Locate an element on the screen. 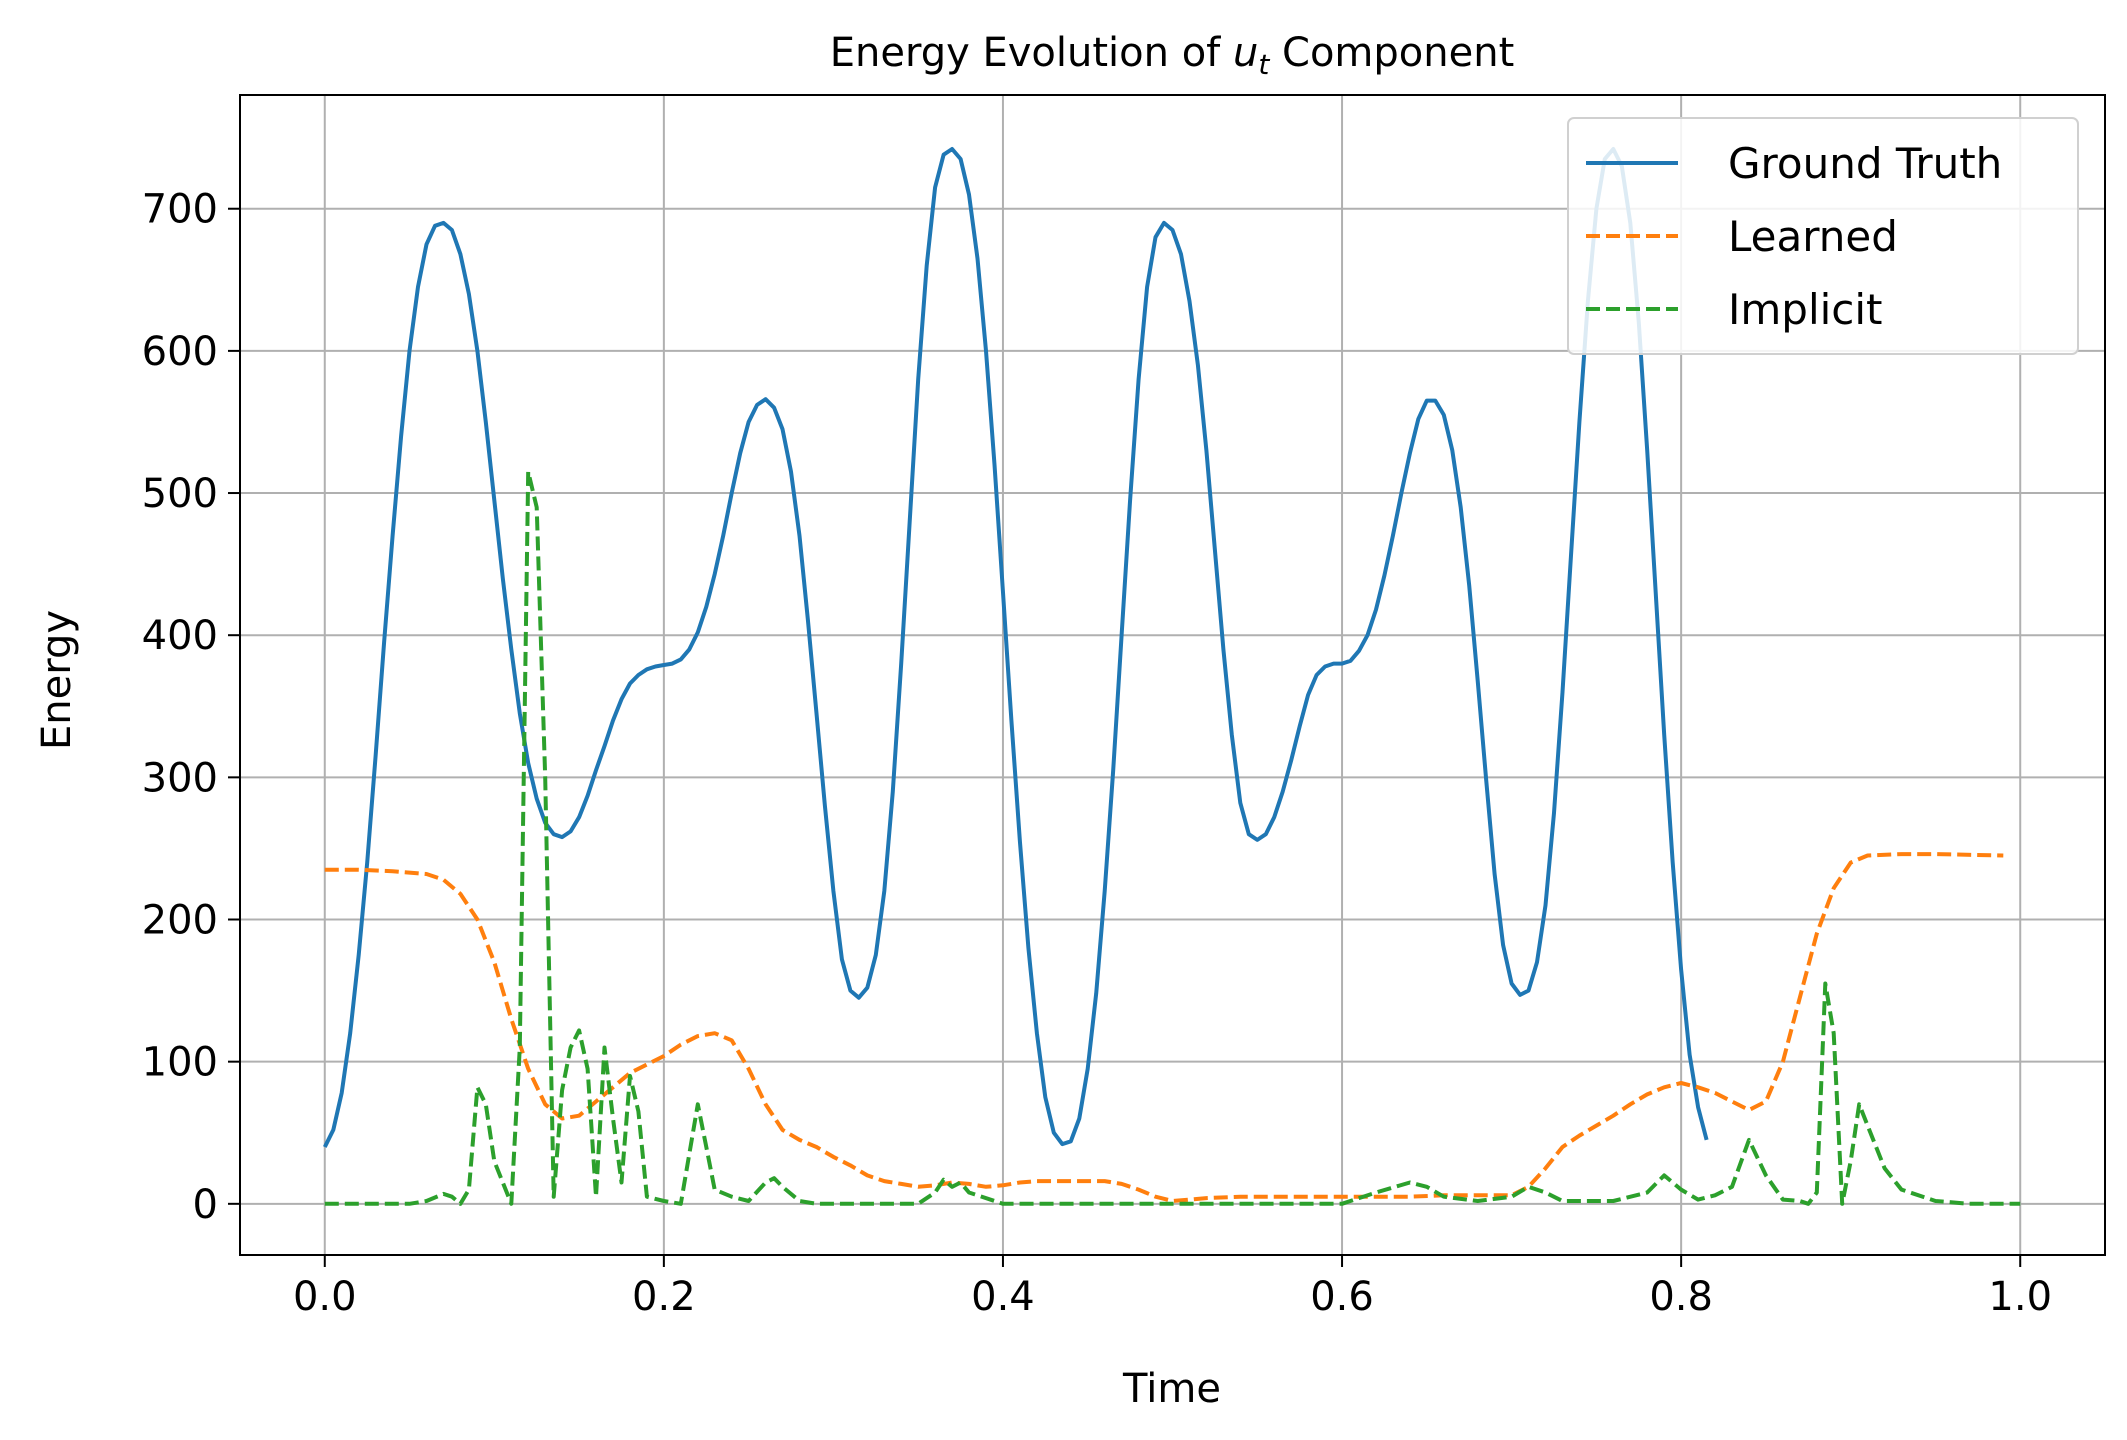 Image resolution: width=2127 pixels, height=1440 pixels. legend-label: Learned is located at coordinates (1813, 236).